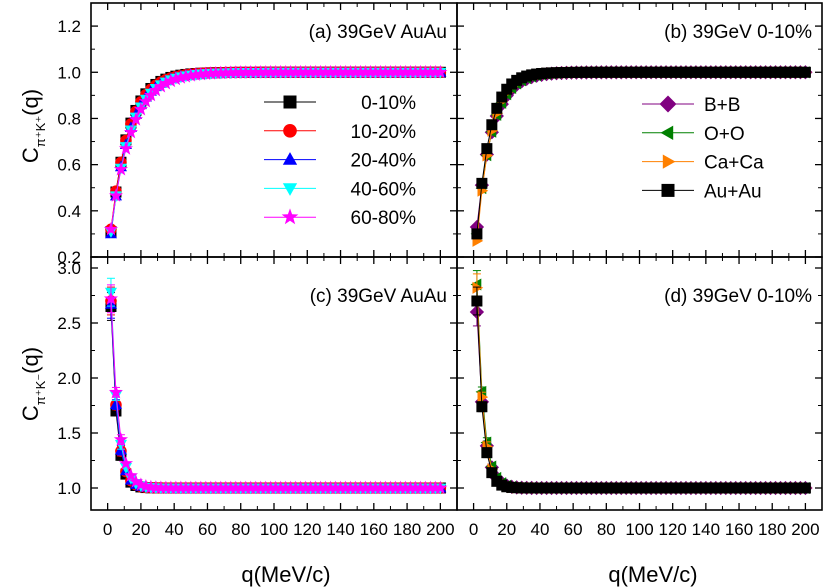 The height and width of the screenshot is (587, 830). I want to click on svg-text: Cπ⁺K⁻(q), so click(33, 384).